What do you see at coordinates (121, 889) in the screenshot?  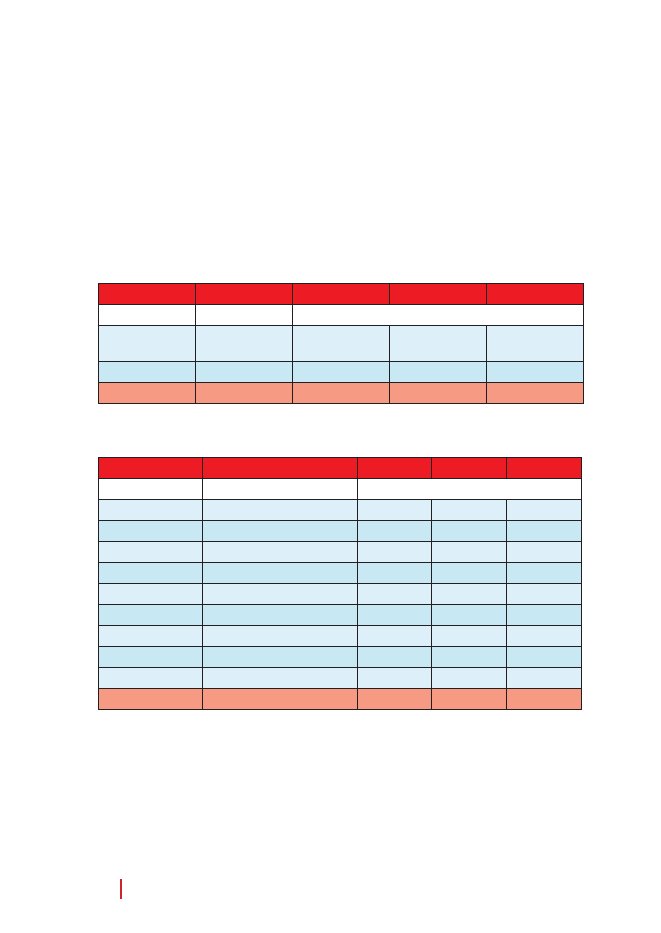 I see `page-marker-line` at bounding box center [121, 889].